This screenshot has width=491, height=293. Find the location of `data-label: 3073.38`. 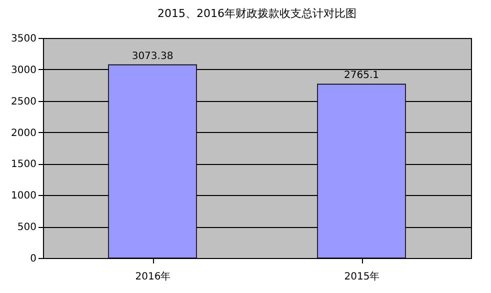

data-label: 3073.38 is located at coordinates (153, 56).